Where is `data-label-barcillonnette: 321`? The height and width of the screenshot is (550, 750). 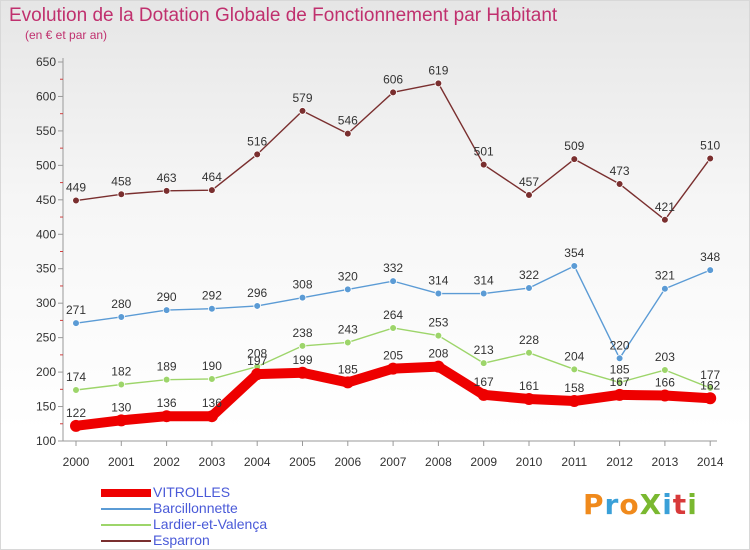 data-label-barcillonnette: 321 is located at coordinates (665, 276).